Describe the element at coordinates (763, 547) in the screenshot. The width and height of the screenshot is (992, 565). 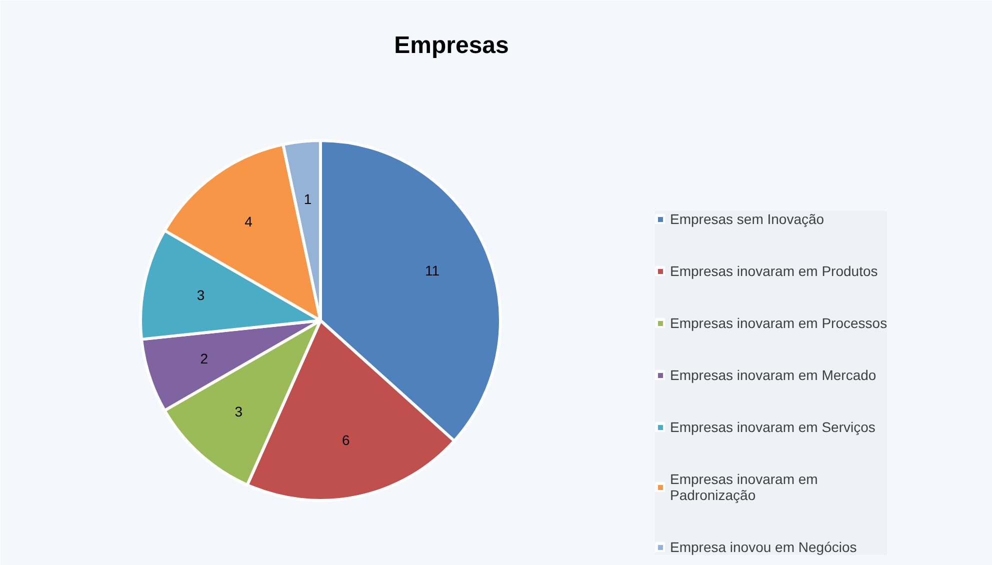
I see `legend-label: Empresa inovou em Negócios` at that location.